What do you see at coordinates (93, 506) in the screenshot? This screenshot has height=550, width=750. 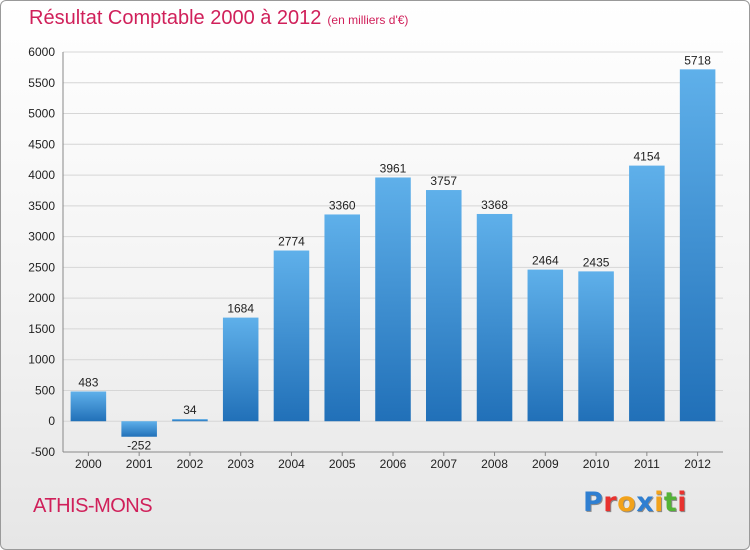 I see `location-name: ATHIS-MONS` at bounding box center [93, 506].